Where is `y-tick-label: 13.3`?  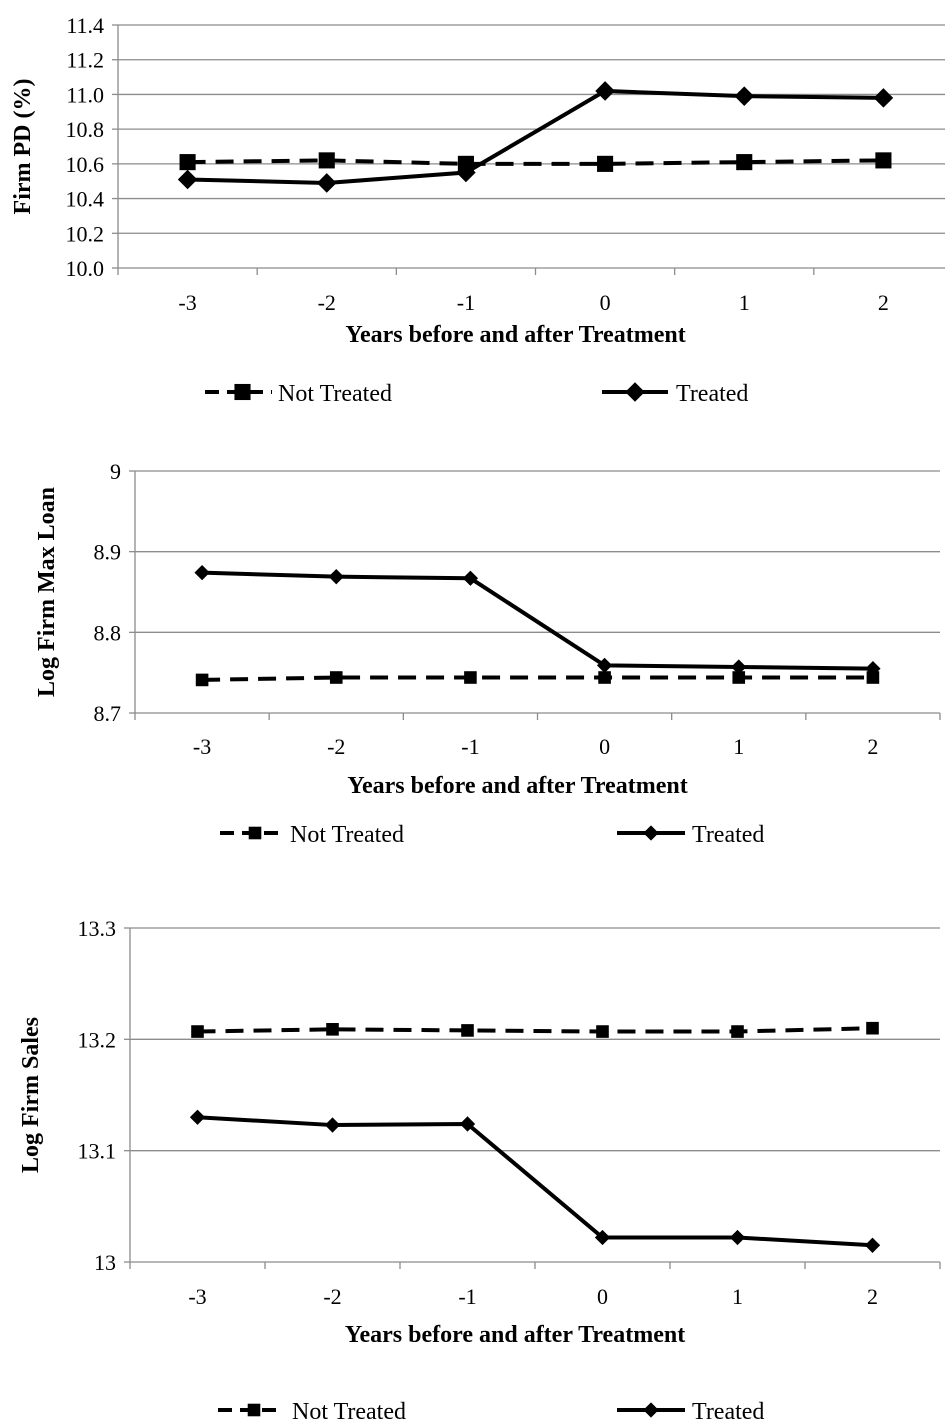 y-tick-label: 13.3 is located at coordinates (97, 928).